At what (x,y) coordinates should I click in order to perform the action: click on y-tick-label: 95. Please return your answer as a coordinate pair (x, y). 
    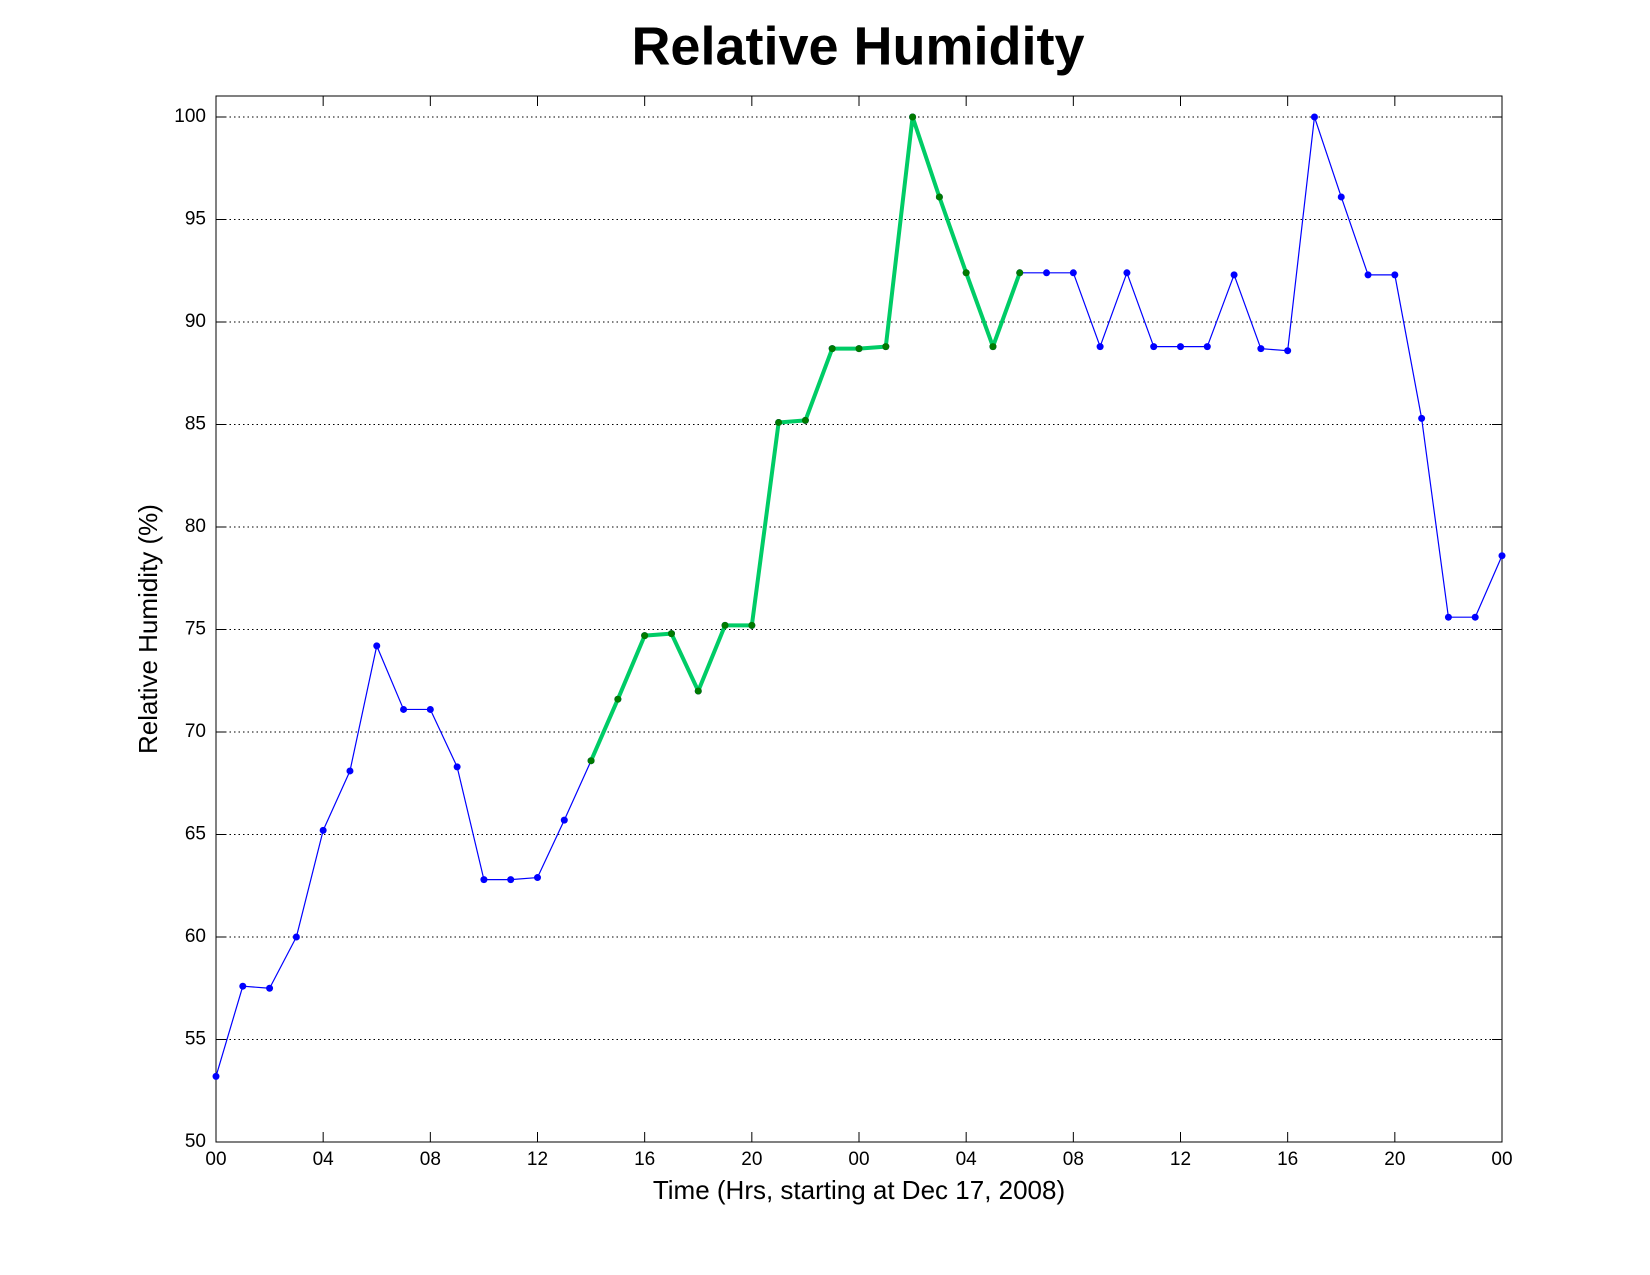
    Looking at the image, I should click on (195, 219).